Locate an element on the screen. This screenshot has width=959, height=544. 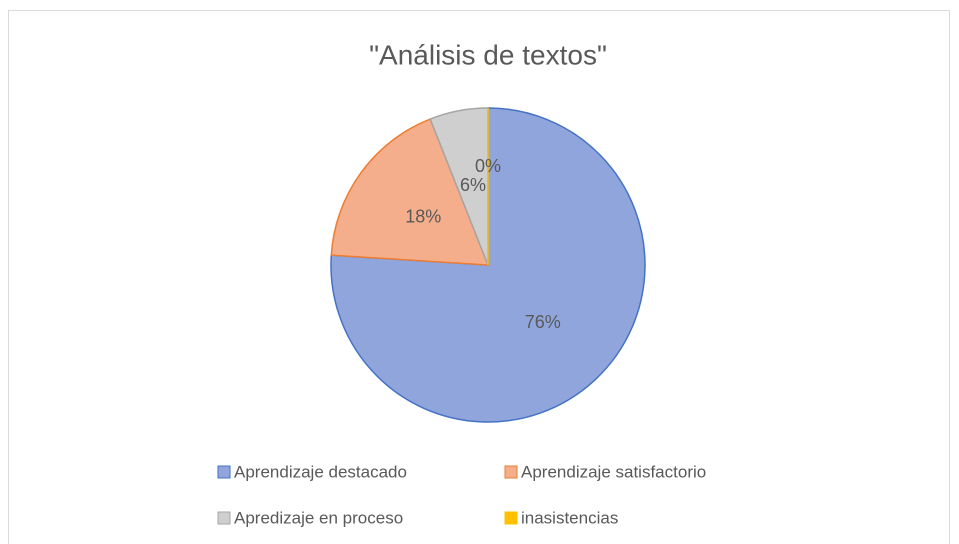
legend-label: Aprendizaje destacado is located at coordinates (320, 471).